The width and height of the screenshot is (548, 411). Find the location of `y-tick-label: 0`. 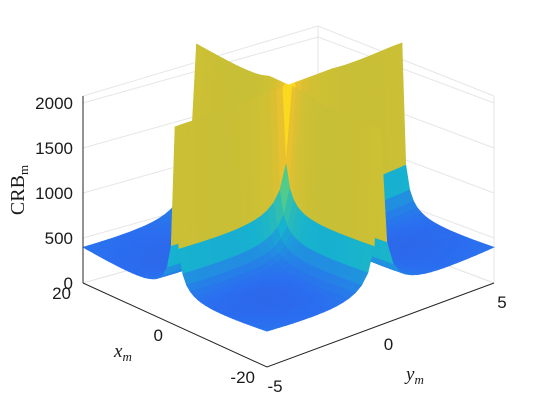

y-tick-label: 0 is located at coordinates (388, 344).